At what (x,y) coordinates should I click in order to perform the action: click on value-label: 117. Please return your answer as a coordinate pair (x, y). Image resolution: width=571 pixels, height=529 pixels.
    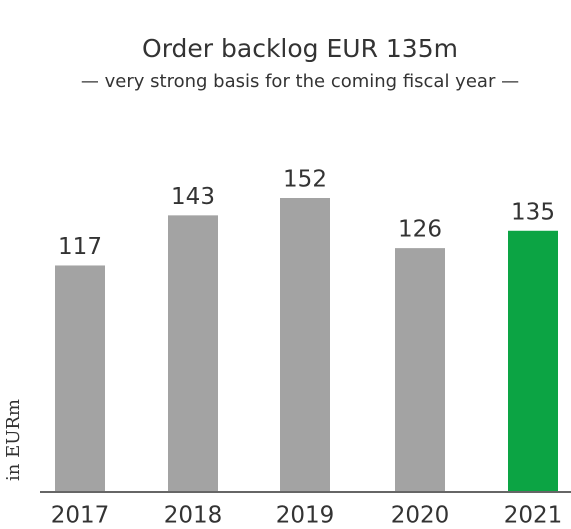
    Looking at the image, I should click on (80, 247).